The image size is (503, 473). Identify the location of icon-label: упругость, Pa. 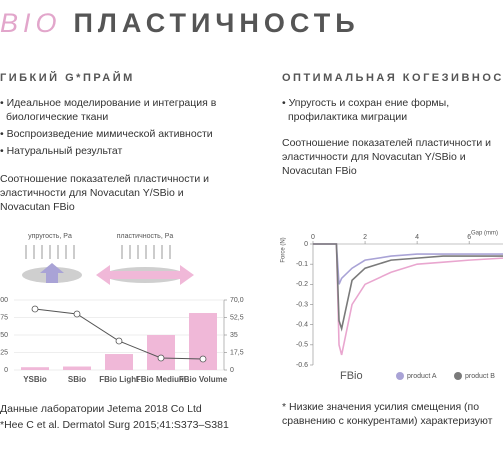
(50, 236).